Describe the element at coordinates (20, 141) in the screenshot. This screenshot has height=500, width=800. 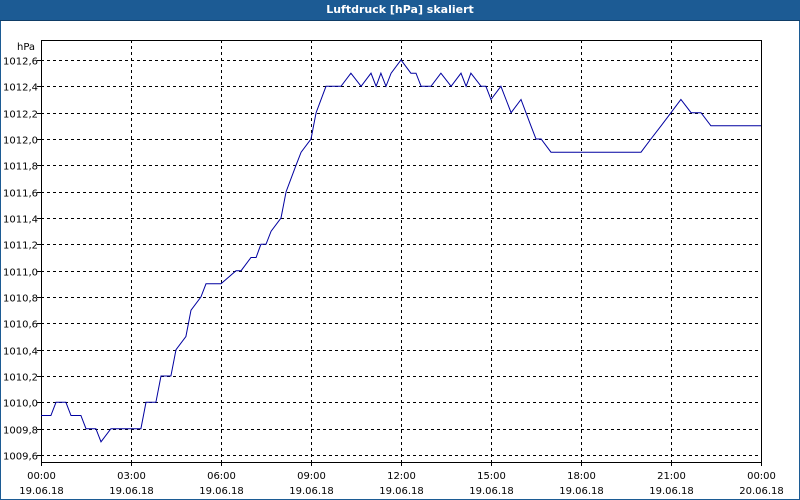
I see `y-tick-label: 1012,0` at that location.